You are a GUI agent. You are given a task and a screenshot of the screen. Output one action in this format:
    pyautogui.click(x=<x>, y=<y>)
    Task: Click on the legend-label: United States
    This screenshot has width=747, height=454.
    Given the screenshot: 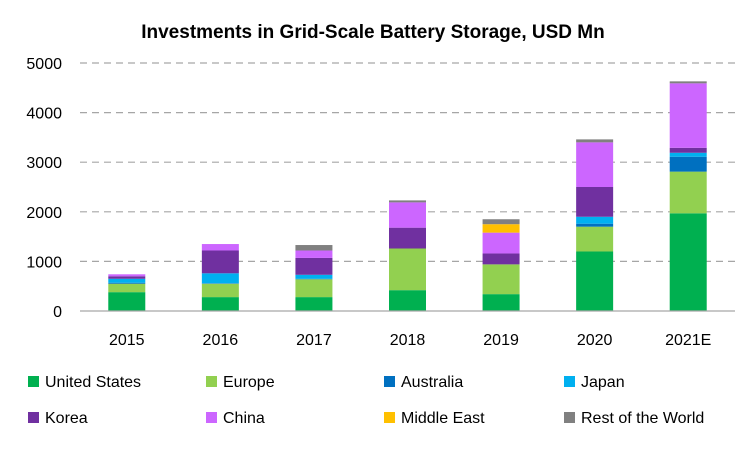 What is the action you would take?
    pyautogui.click(x=93, y=382)
    